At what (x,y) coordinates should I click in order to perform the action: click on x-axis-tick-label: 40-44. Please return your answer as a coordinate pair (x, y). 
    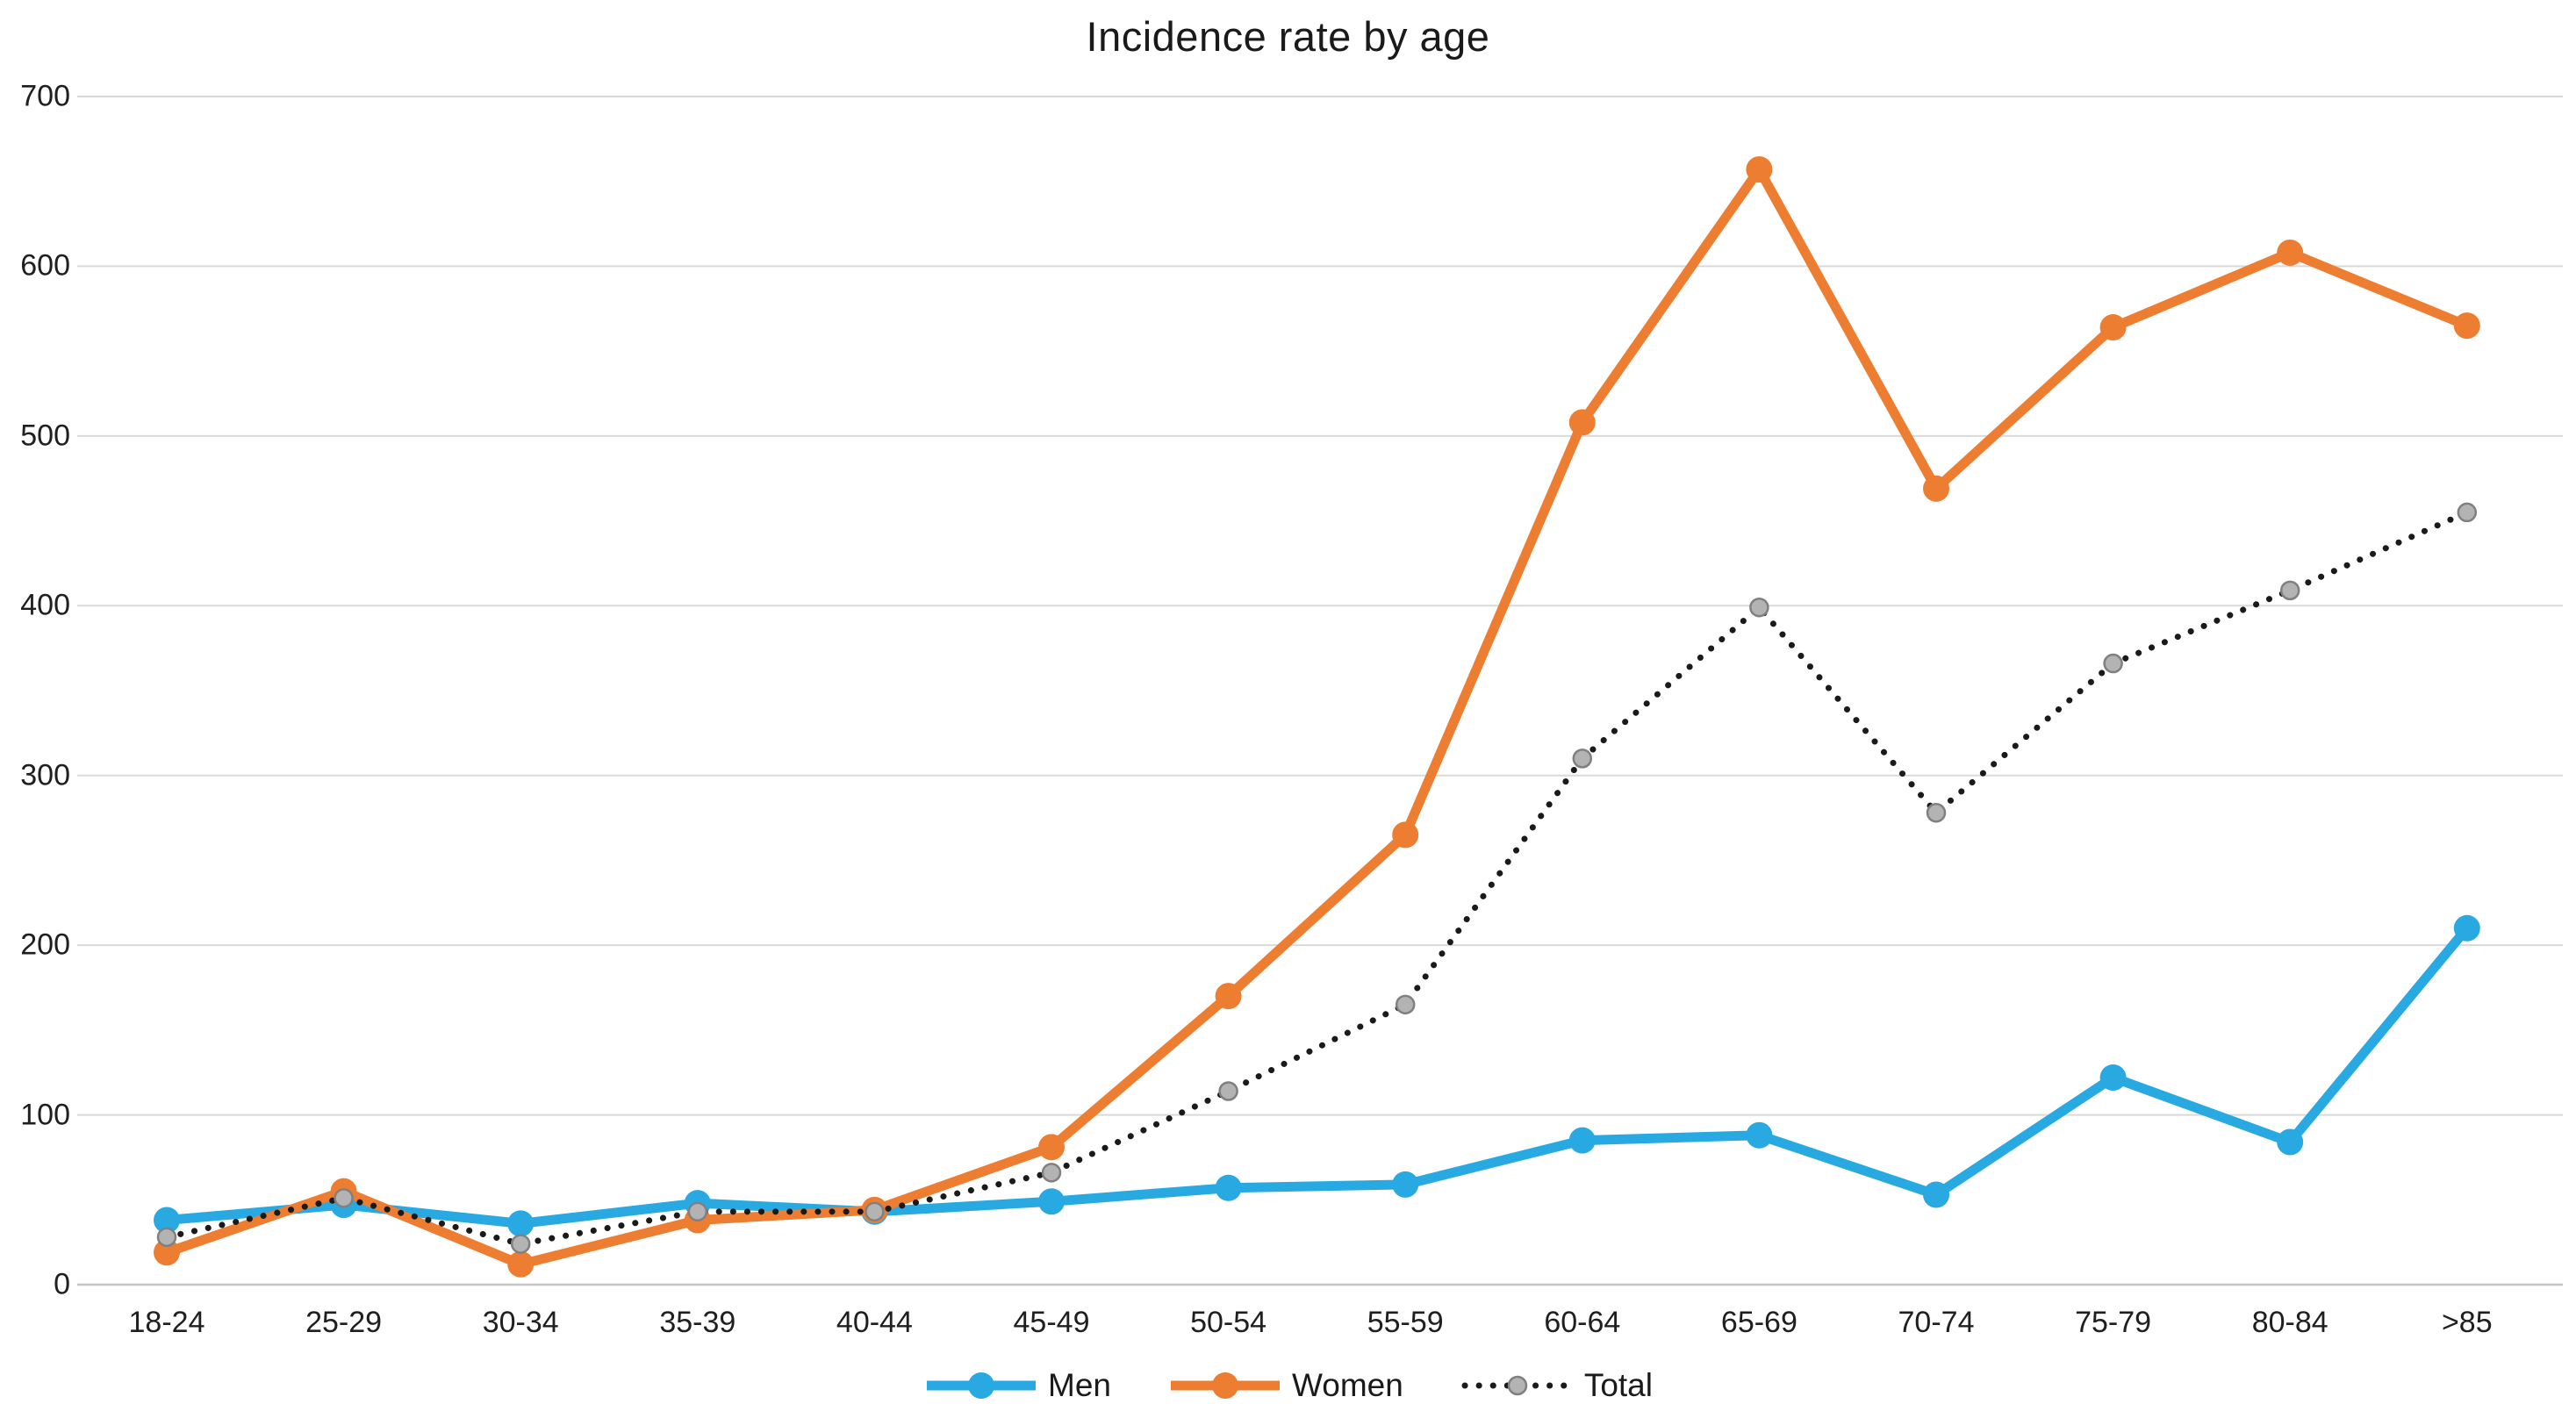
    Looking at the image, I should click on (874, 1322).